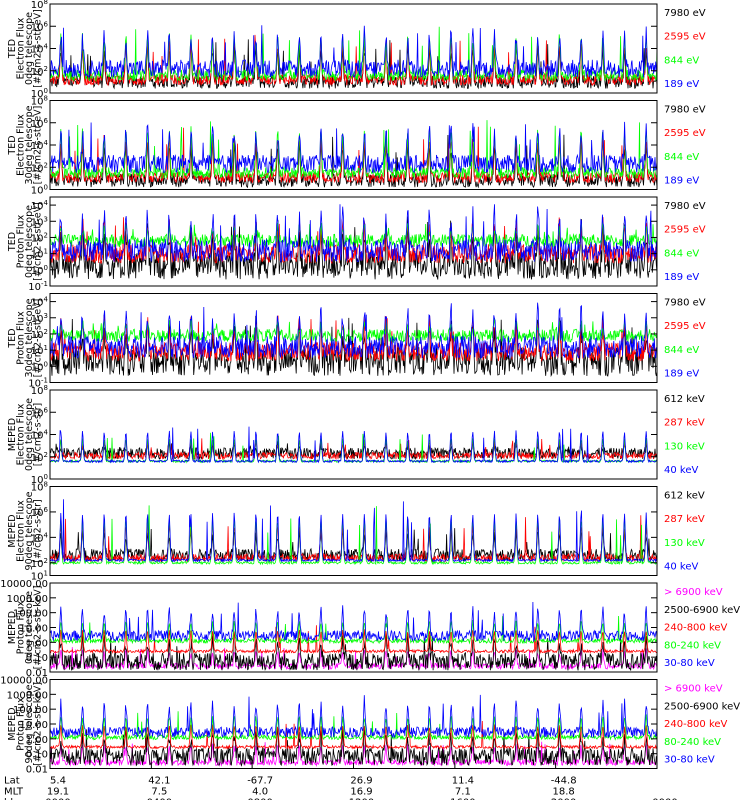  I want to click on x-tick-label: -67.7, so click(260, 781).